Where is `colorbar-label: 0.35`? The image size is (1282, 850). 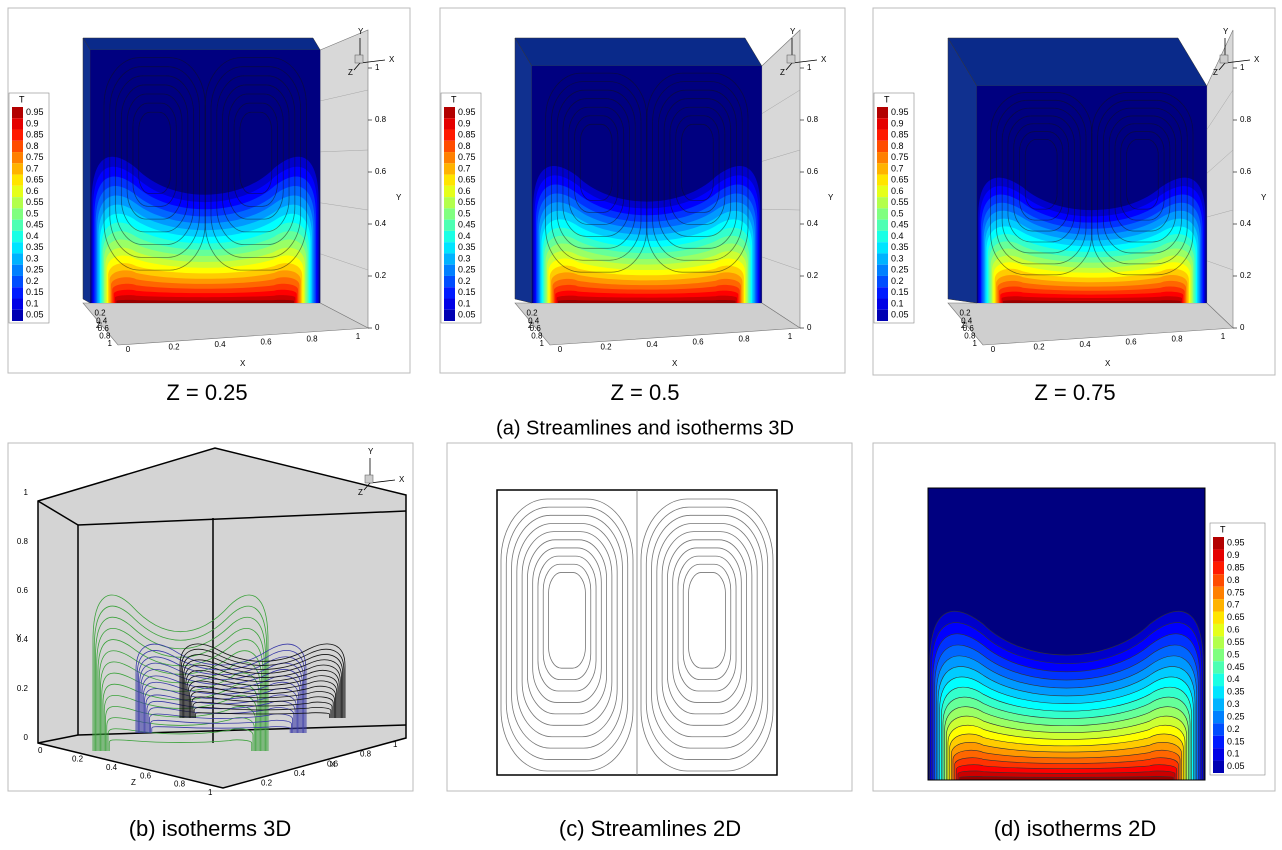 colorbar-label: 0.35 is located at coordinates (900, 247).